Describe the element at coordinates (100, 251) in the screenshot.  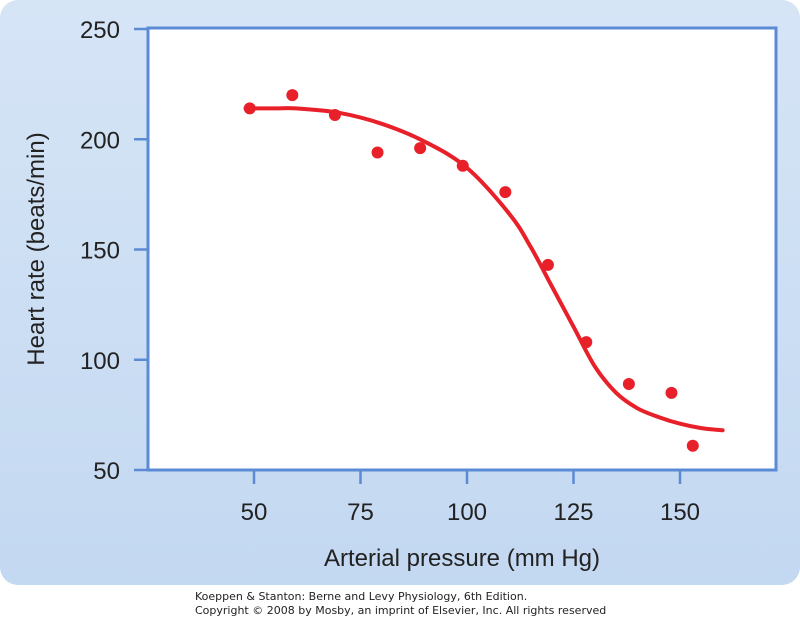
I see `y-tick-label-150: 150` at that location.